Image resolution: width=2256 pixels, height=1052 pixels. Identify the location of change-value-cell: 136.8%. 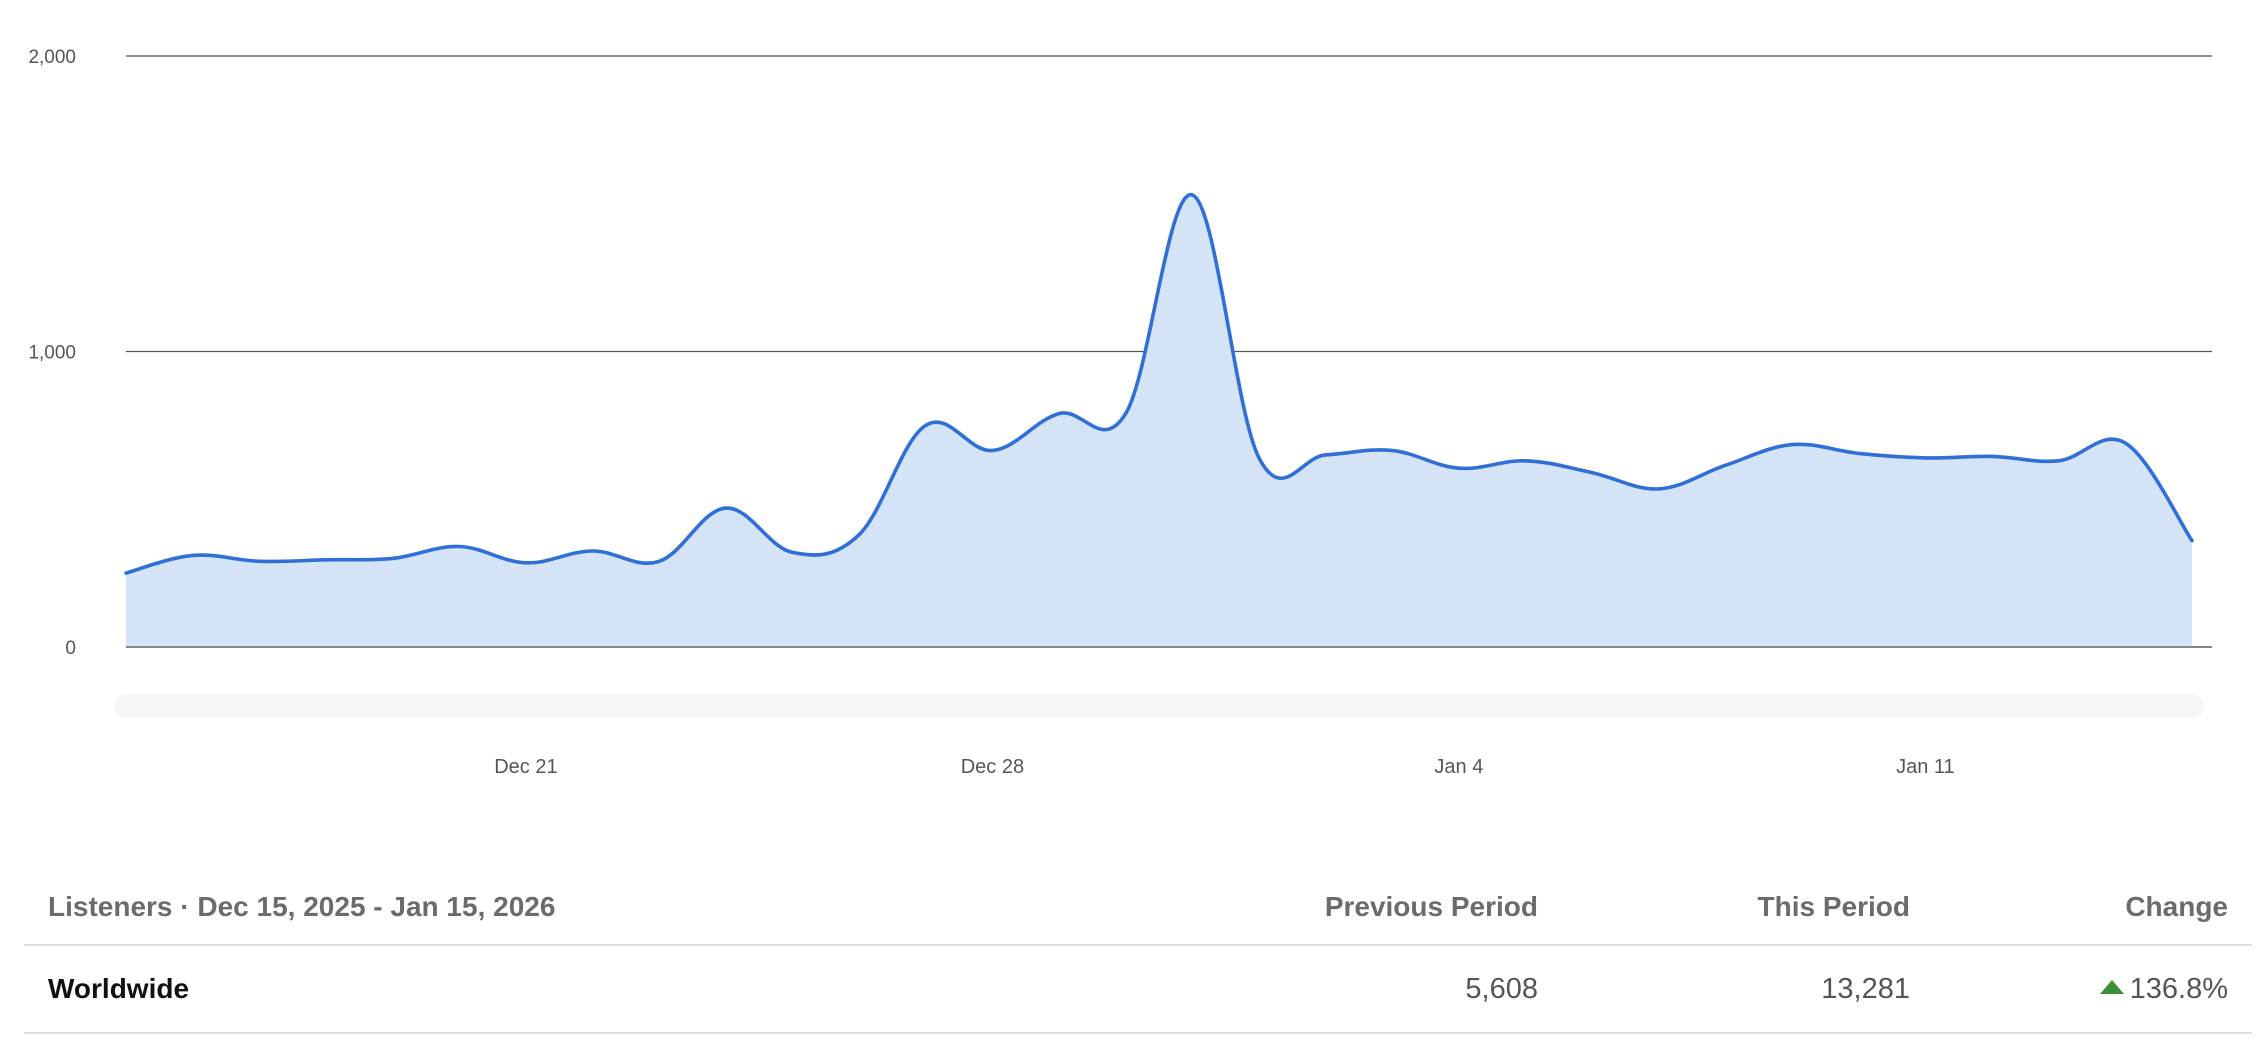
(2163, 989).